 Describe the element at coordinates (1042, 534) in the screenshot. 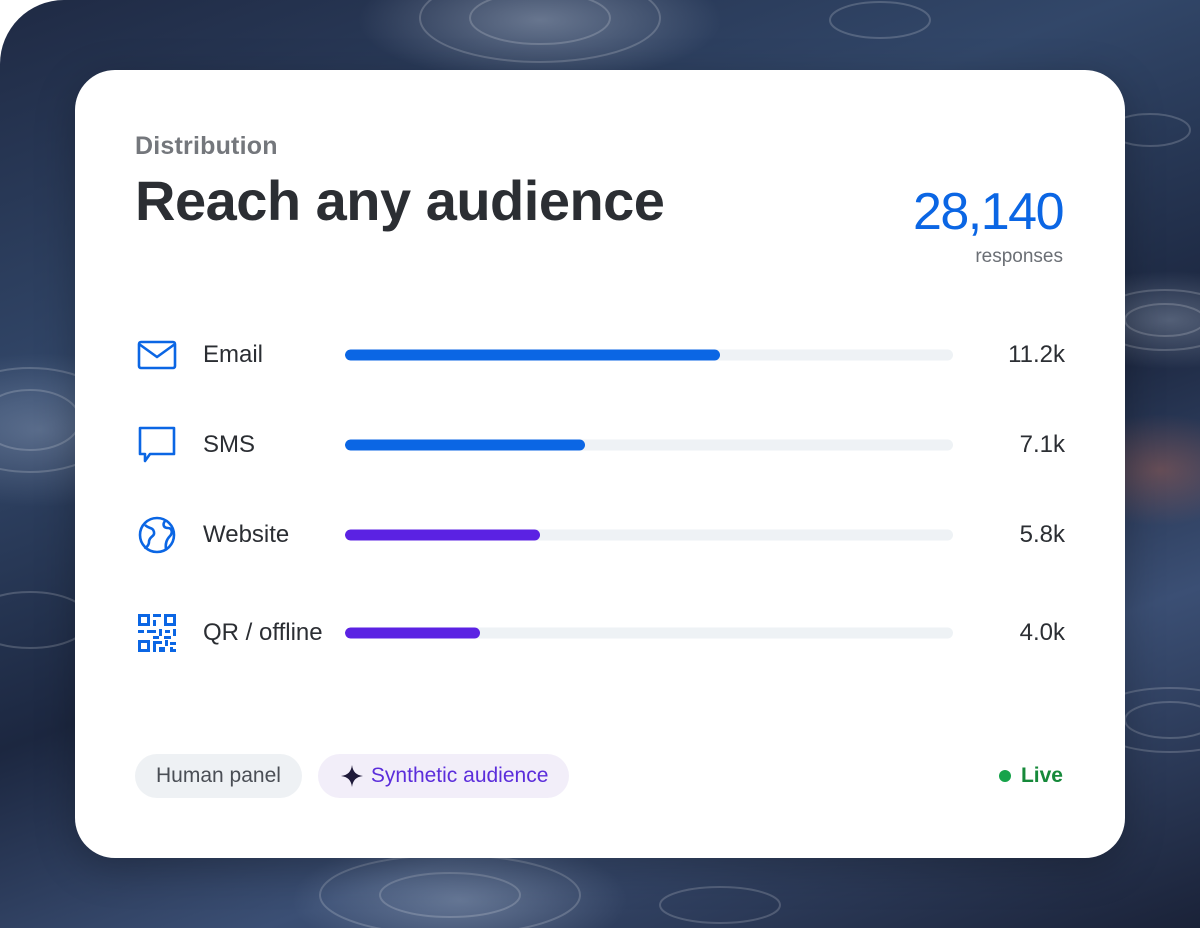

I see `channel-value: 5.8k` at that location.